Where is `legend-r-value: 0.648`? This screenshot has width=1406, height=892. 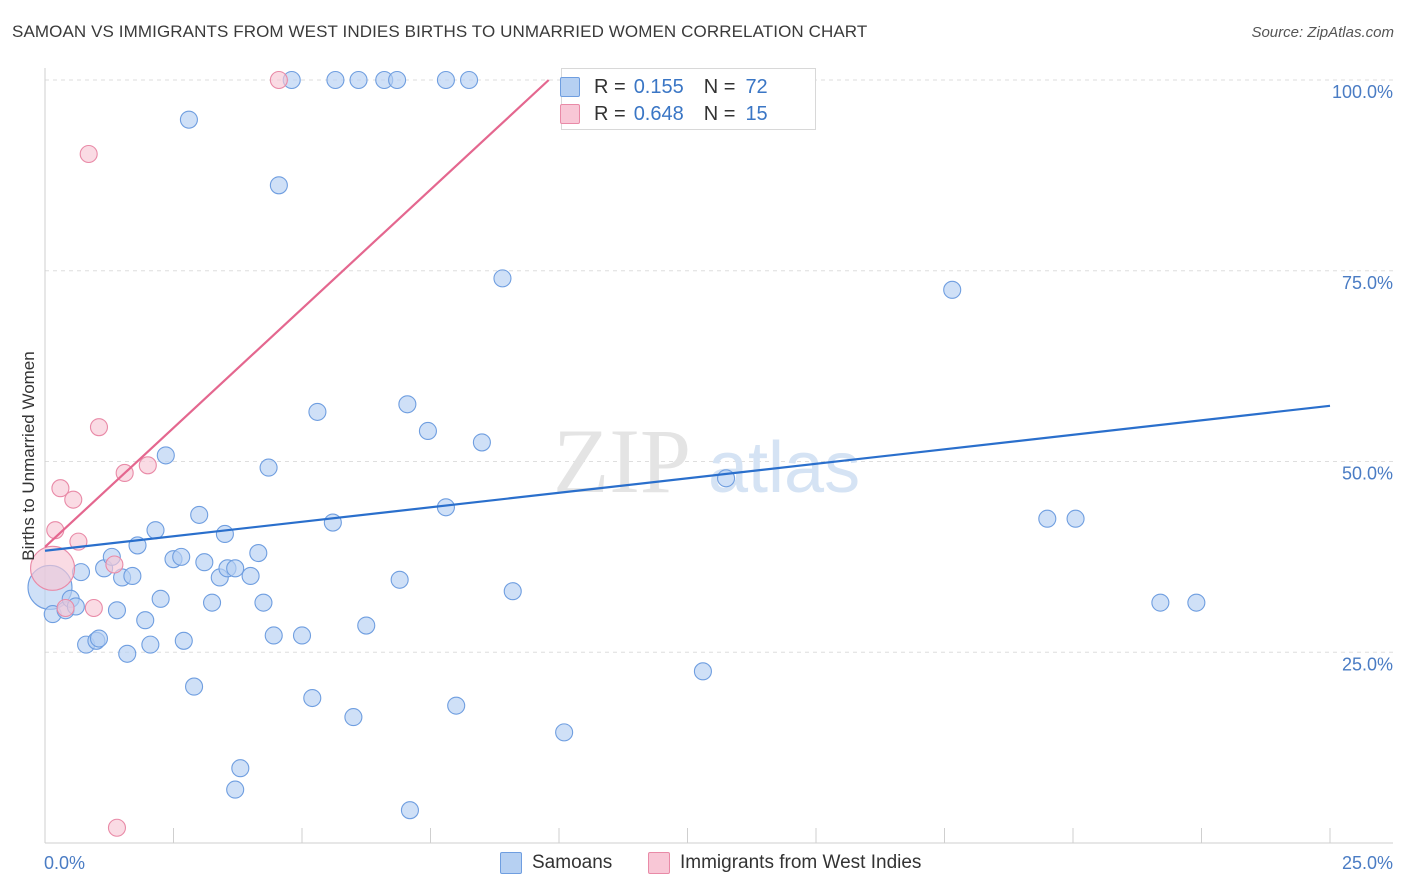
legend-r-value: 0.648 is located at coordinates (658, 113).